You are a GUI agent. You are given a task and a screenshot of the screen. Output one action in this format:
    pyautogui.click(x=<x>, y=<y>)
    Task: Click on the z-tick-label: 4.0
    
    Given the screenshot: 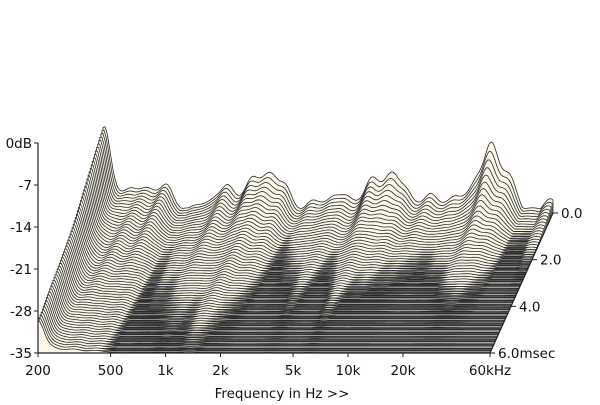 What is the action you would take?
    pyautogui.click(x=529, y=307)
    